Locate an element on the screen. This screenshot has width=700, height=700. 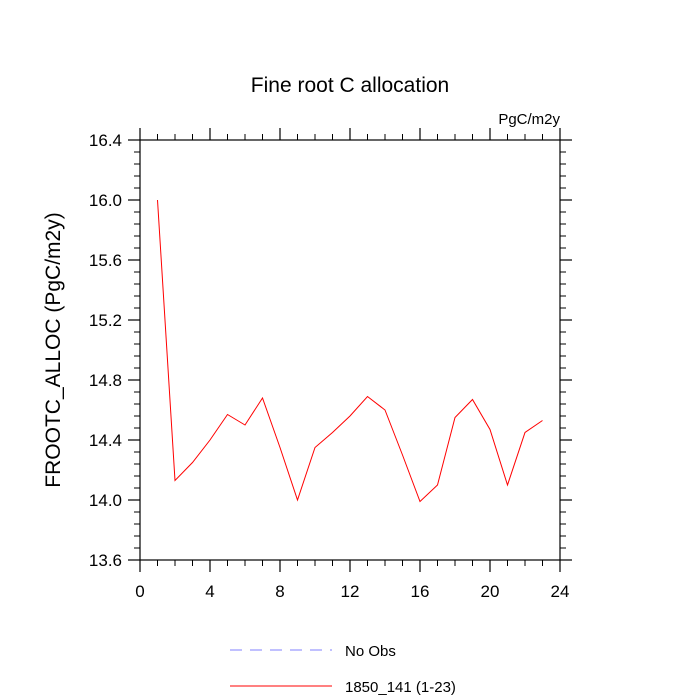
x-tick-label: 4 is located at coordinates (209, 591).